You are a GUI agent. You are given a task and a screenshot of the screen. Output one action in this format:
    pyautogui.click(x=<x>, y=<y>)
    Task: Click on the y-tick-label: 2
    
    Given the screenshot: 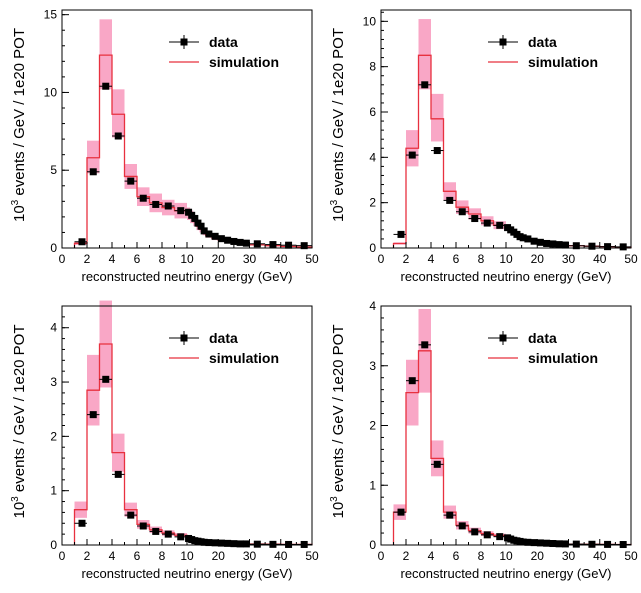 What is the action you would take?
    pyautogui.click(x=372, y=426)
    